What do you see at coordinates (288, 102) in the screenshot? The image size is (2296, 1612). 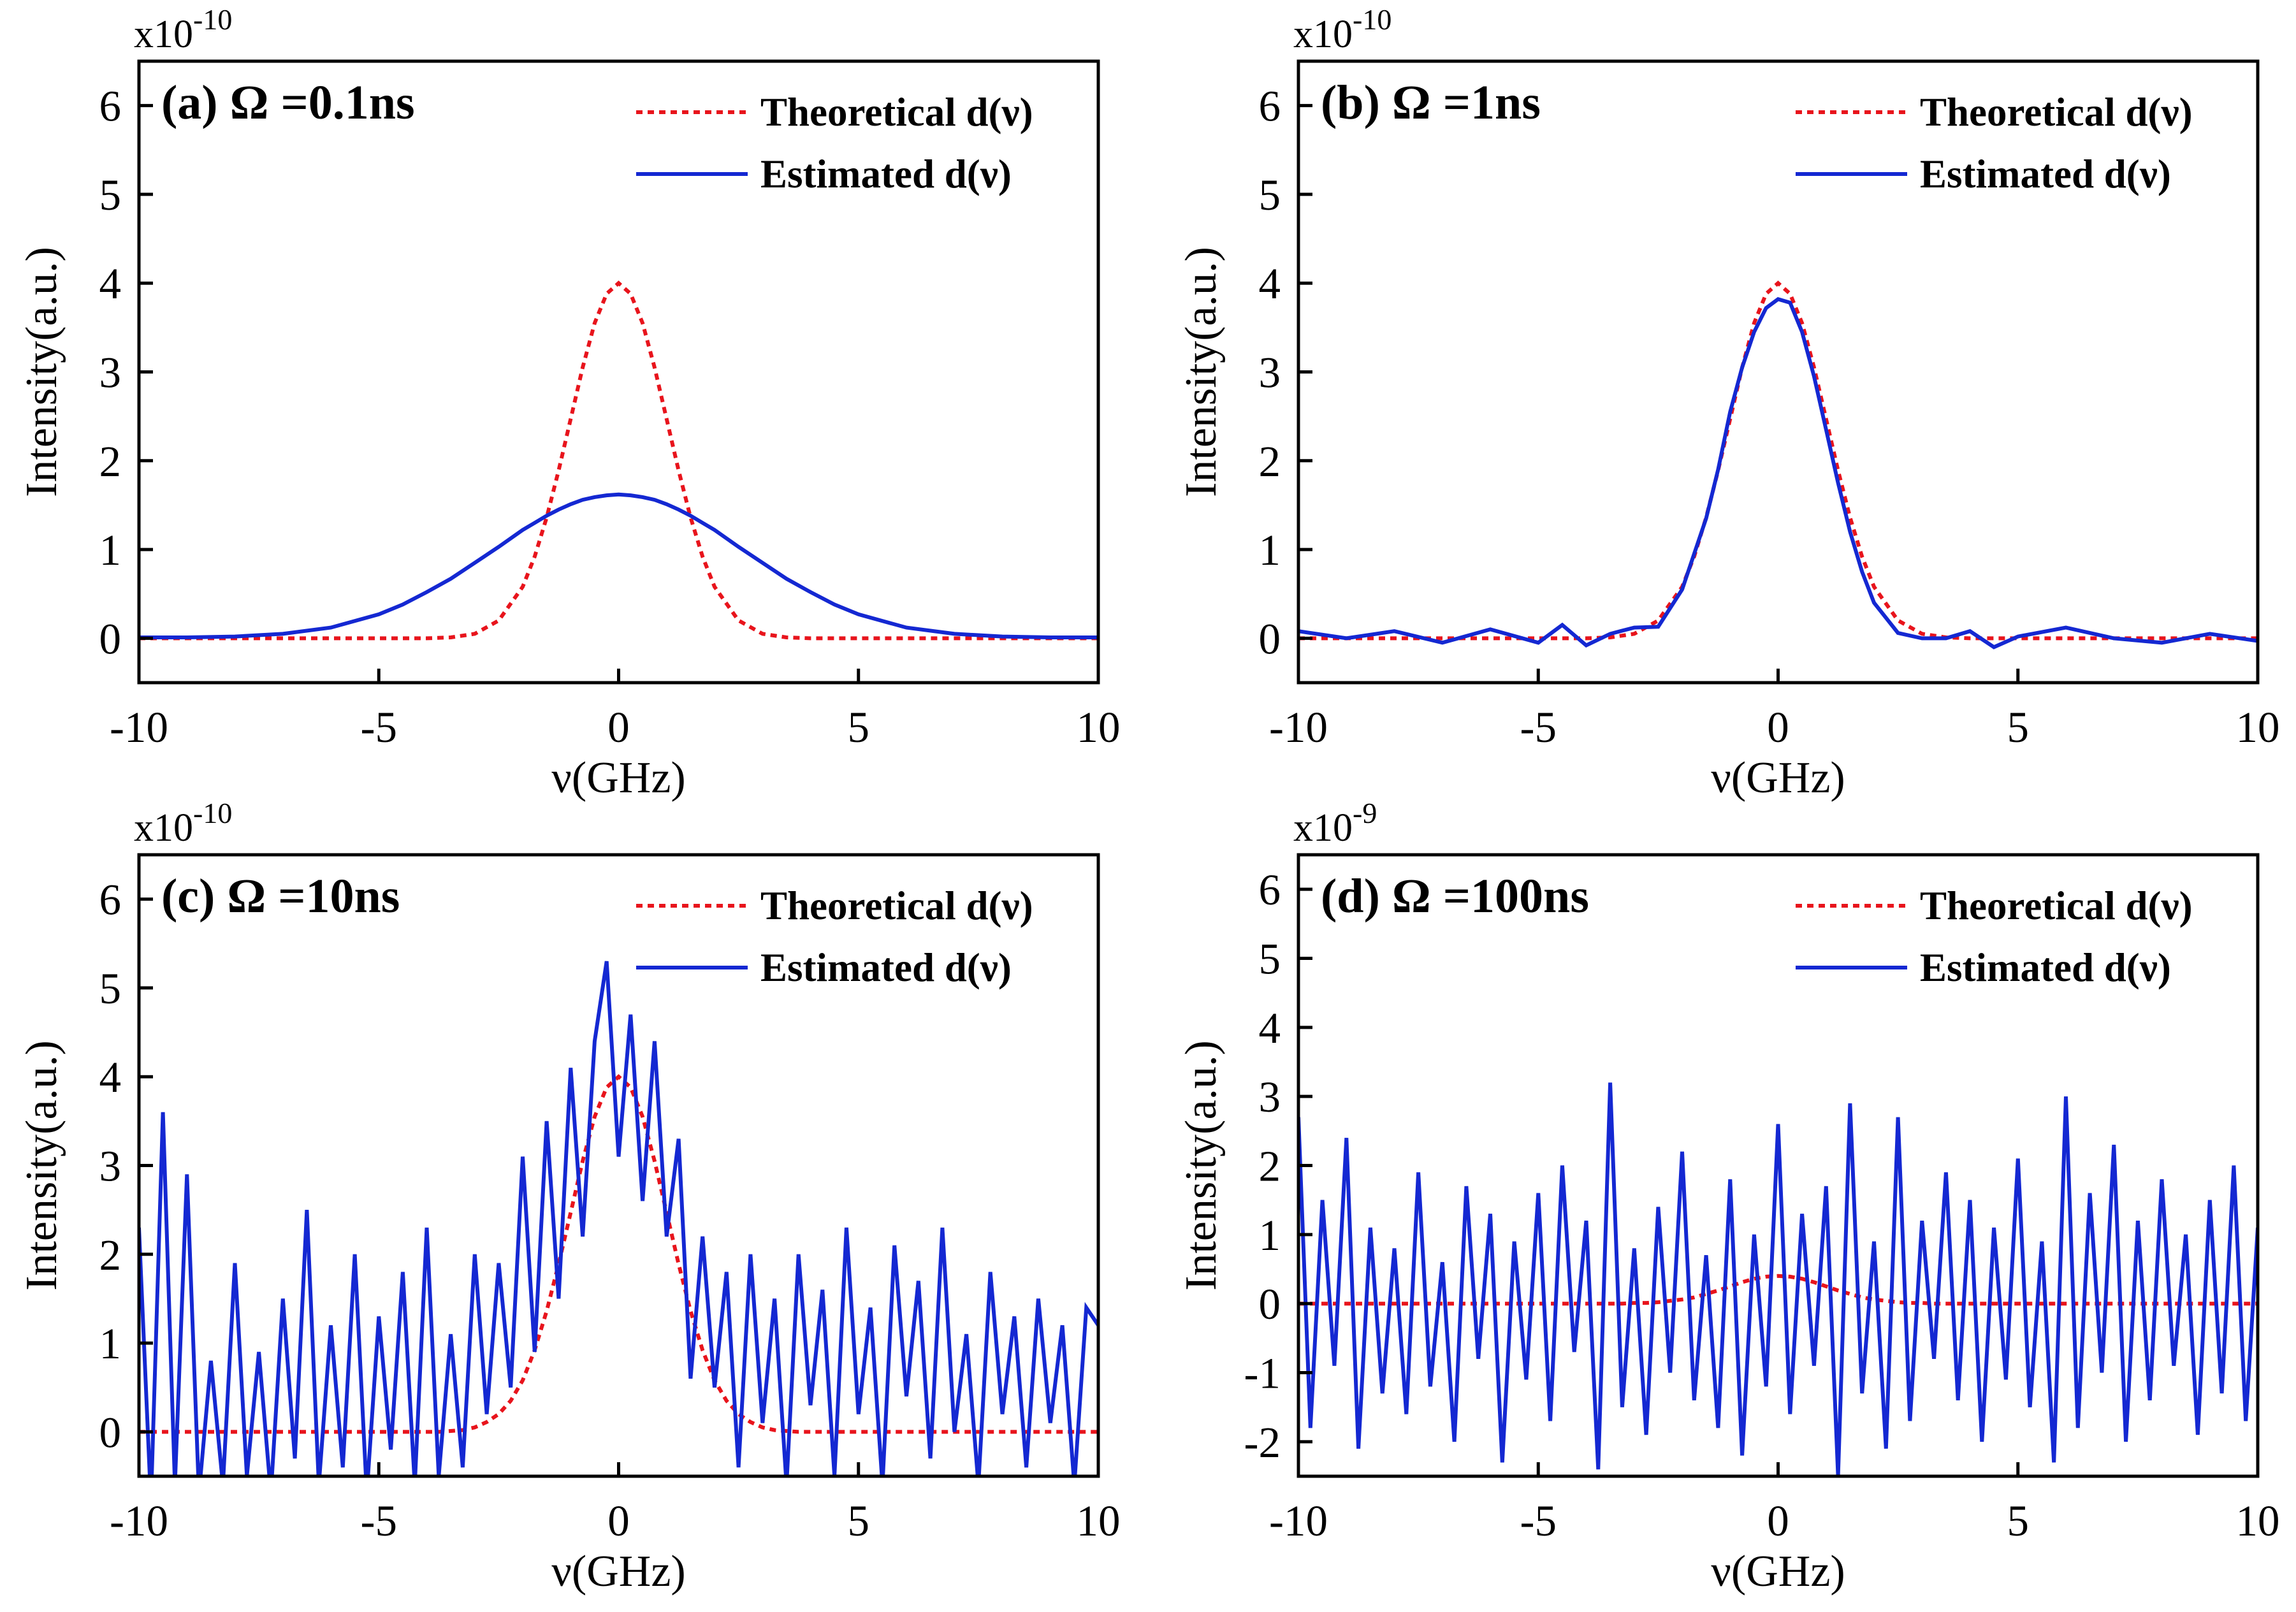 I see `panel-title: (a) Ω =0.1ns` at bounding box center [288, 102].